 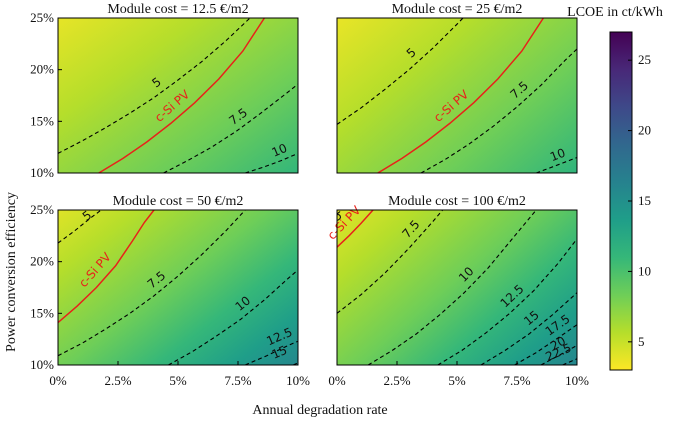 I want to click on colorbar: 5 10 15 20 25, so click(x=630, y=201).